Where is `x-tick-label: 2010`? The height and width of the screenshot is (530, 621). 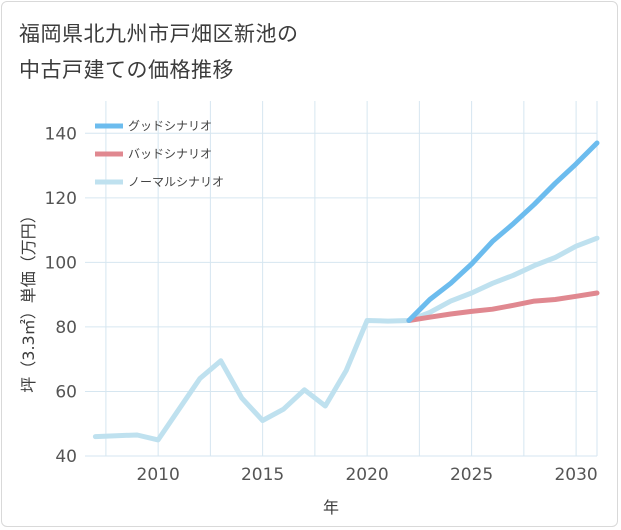 x-tick-label: 2010 is located at coordinates (158, 475).